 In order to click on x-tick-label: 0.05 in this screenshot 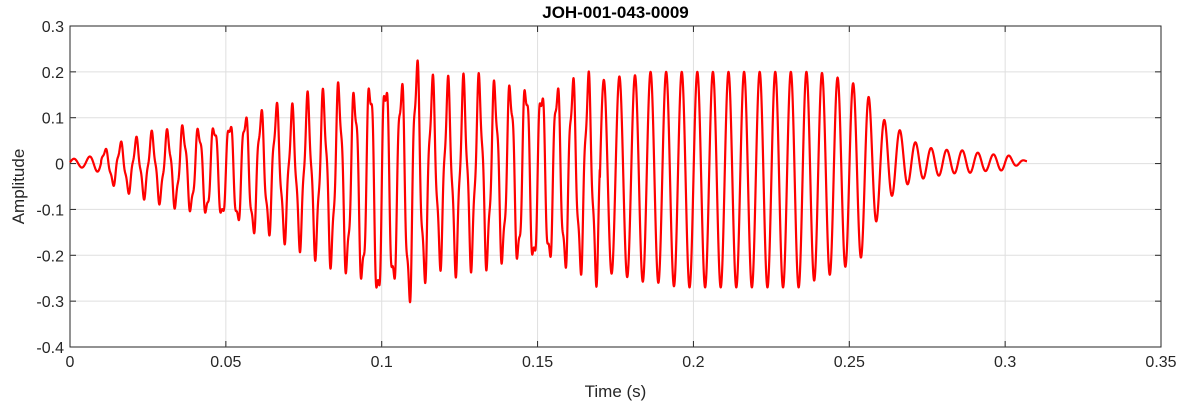, I will do `click(225, 362)`.